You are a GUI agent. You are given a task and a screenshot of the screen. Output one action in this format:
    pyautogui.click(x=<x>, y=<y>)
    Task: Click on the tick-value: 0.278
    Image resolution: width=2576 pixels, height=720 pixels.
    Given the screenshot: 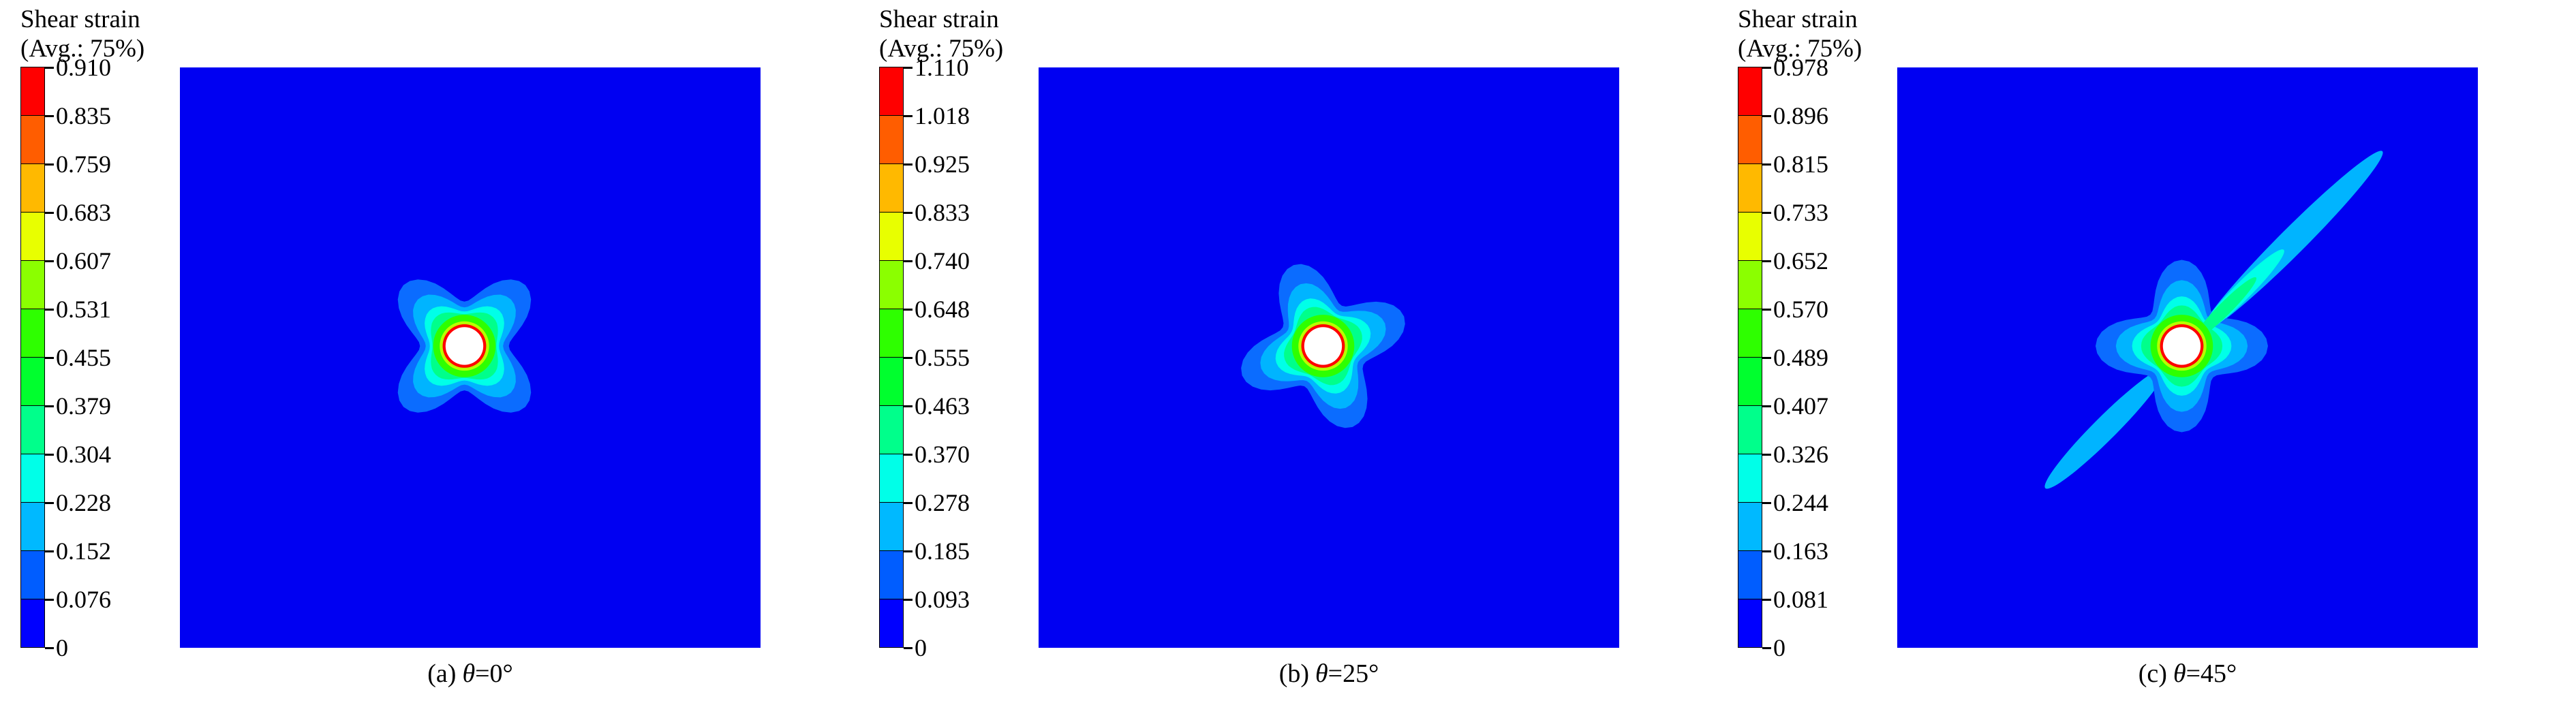 What is the action you would take?
    pyautogui.click(x=943, y=503)
    